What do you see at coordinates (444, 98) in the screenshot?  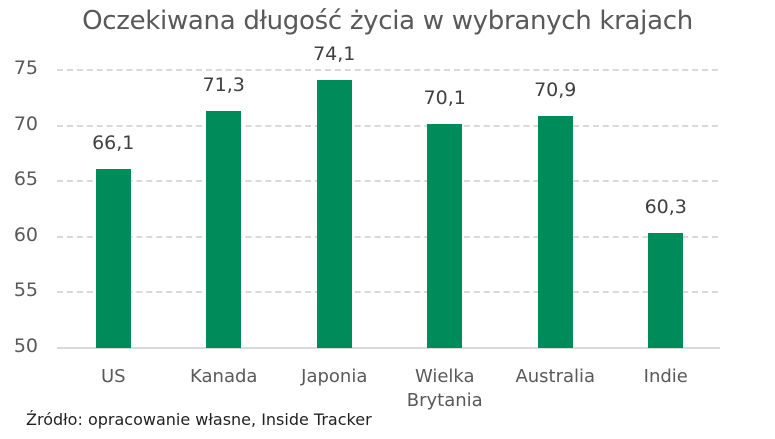 I see `data-label: 70,1` at bounding box center [444, 98].